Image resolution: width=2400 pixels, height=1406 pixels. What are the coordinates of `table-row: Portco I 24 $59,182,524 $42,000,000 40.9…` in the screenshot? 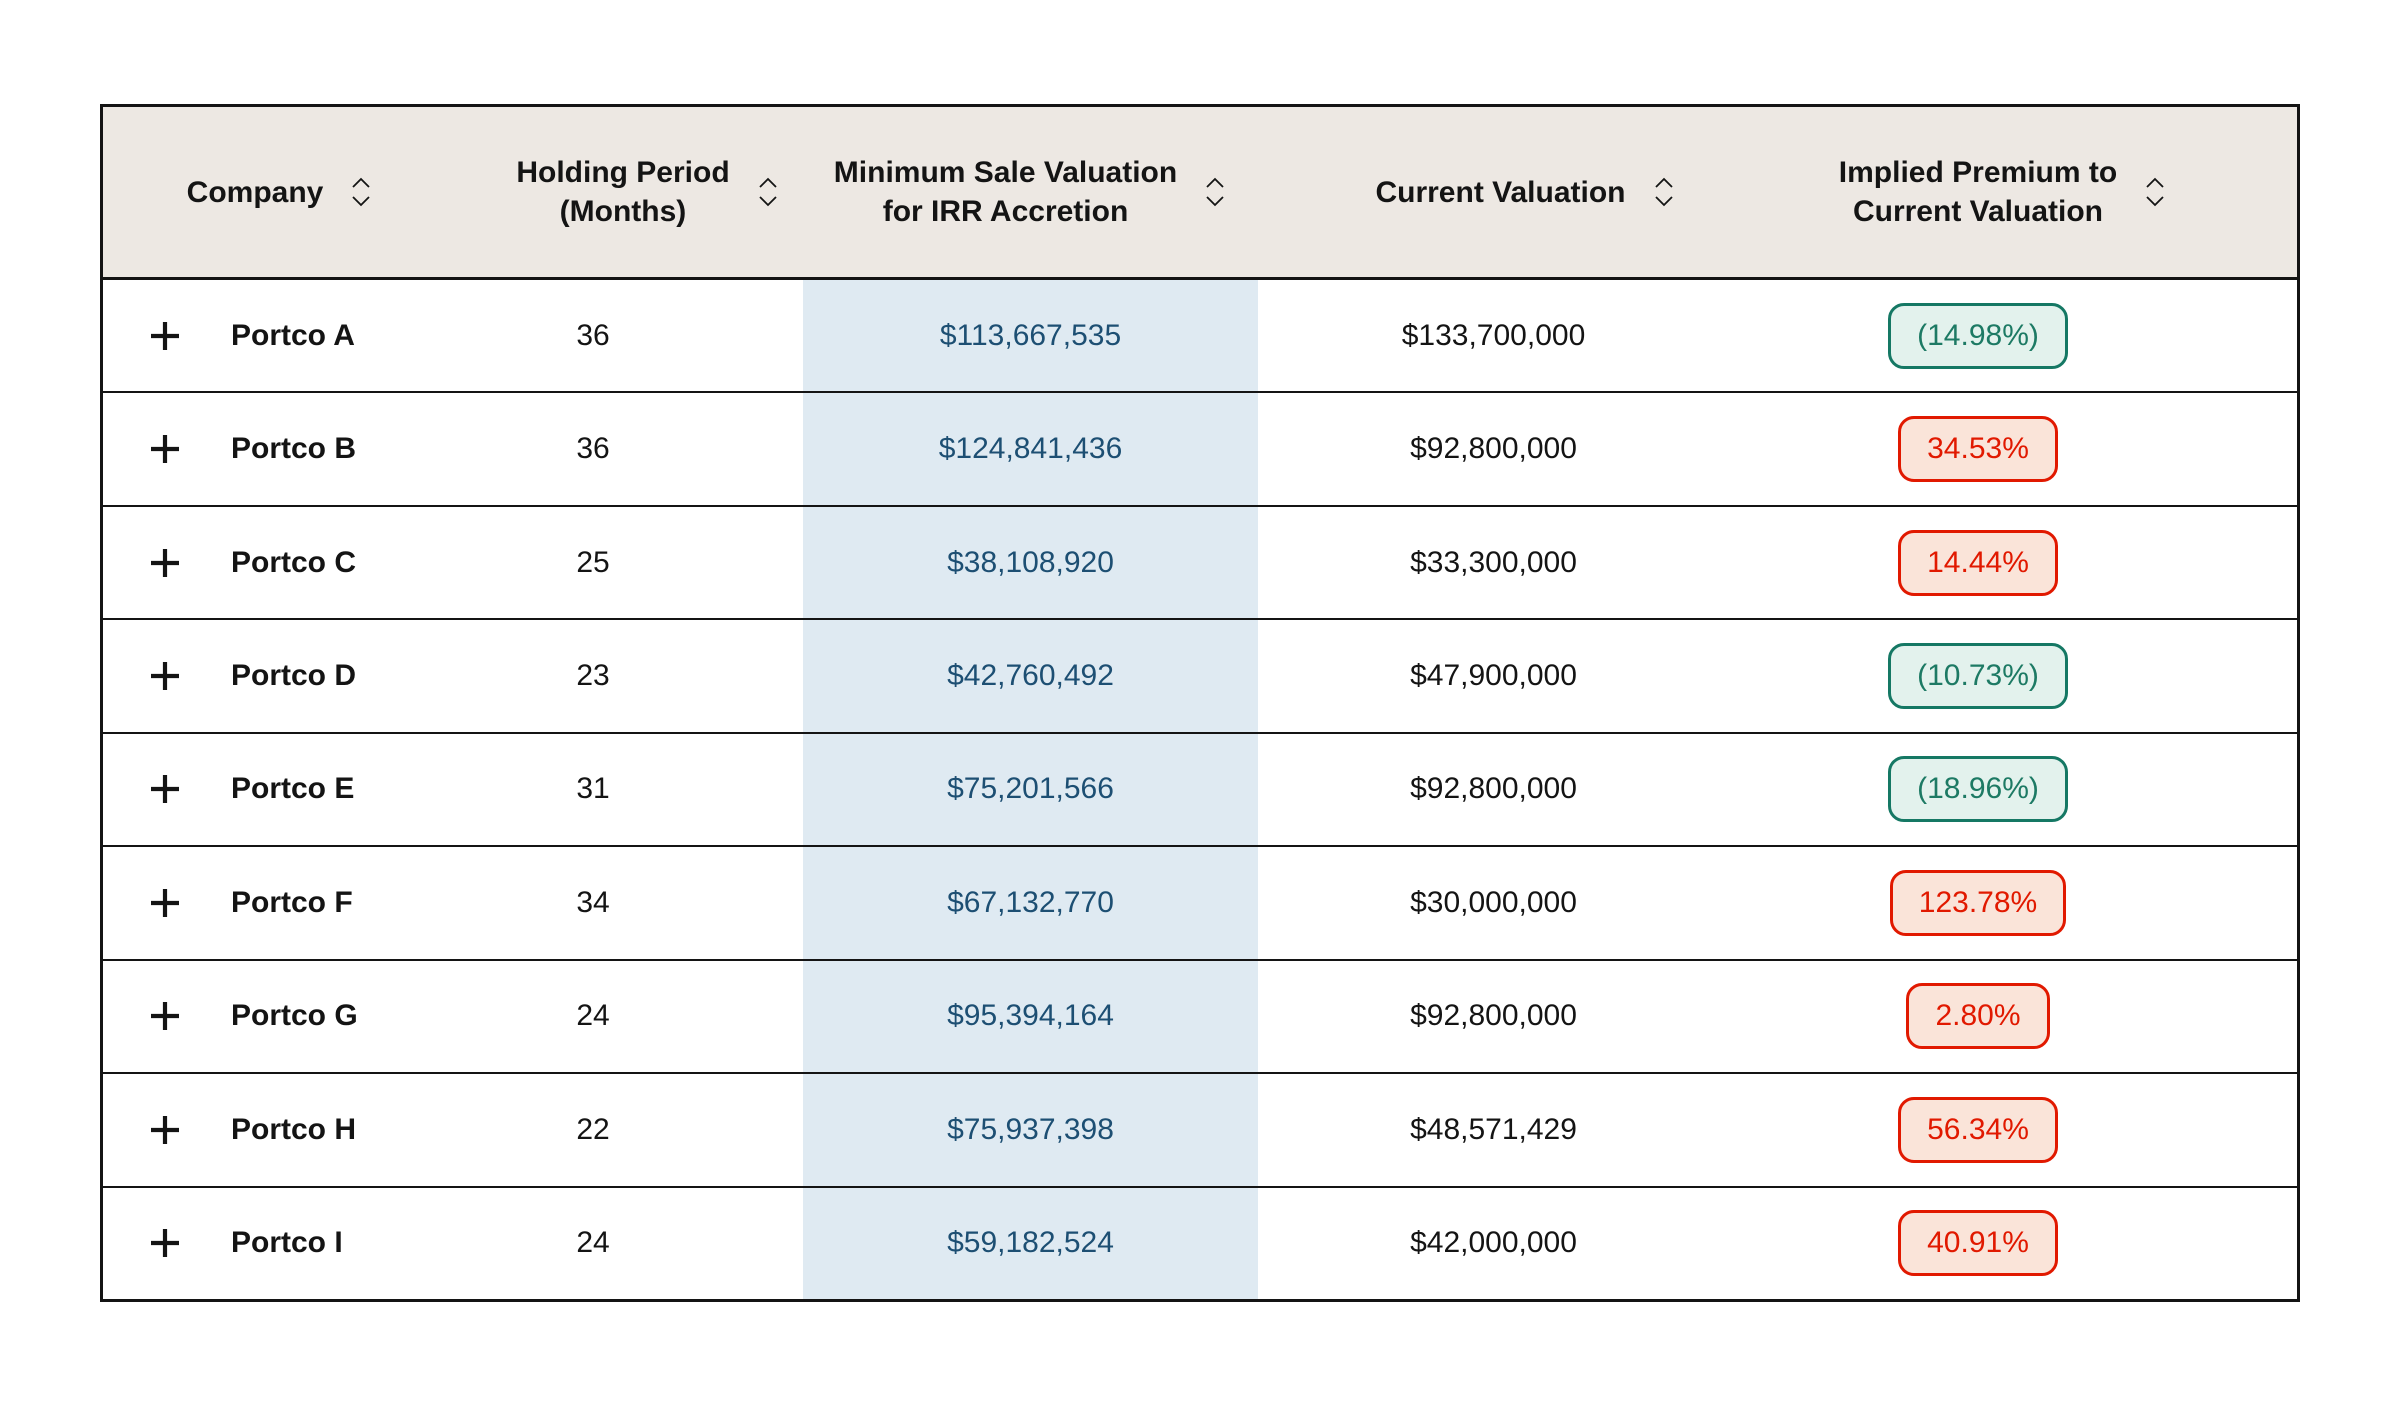 It's located at (1200, 1243).